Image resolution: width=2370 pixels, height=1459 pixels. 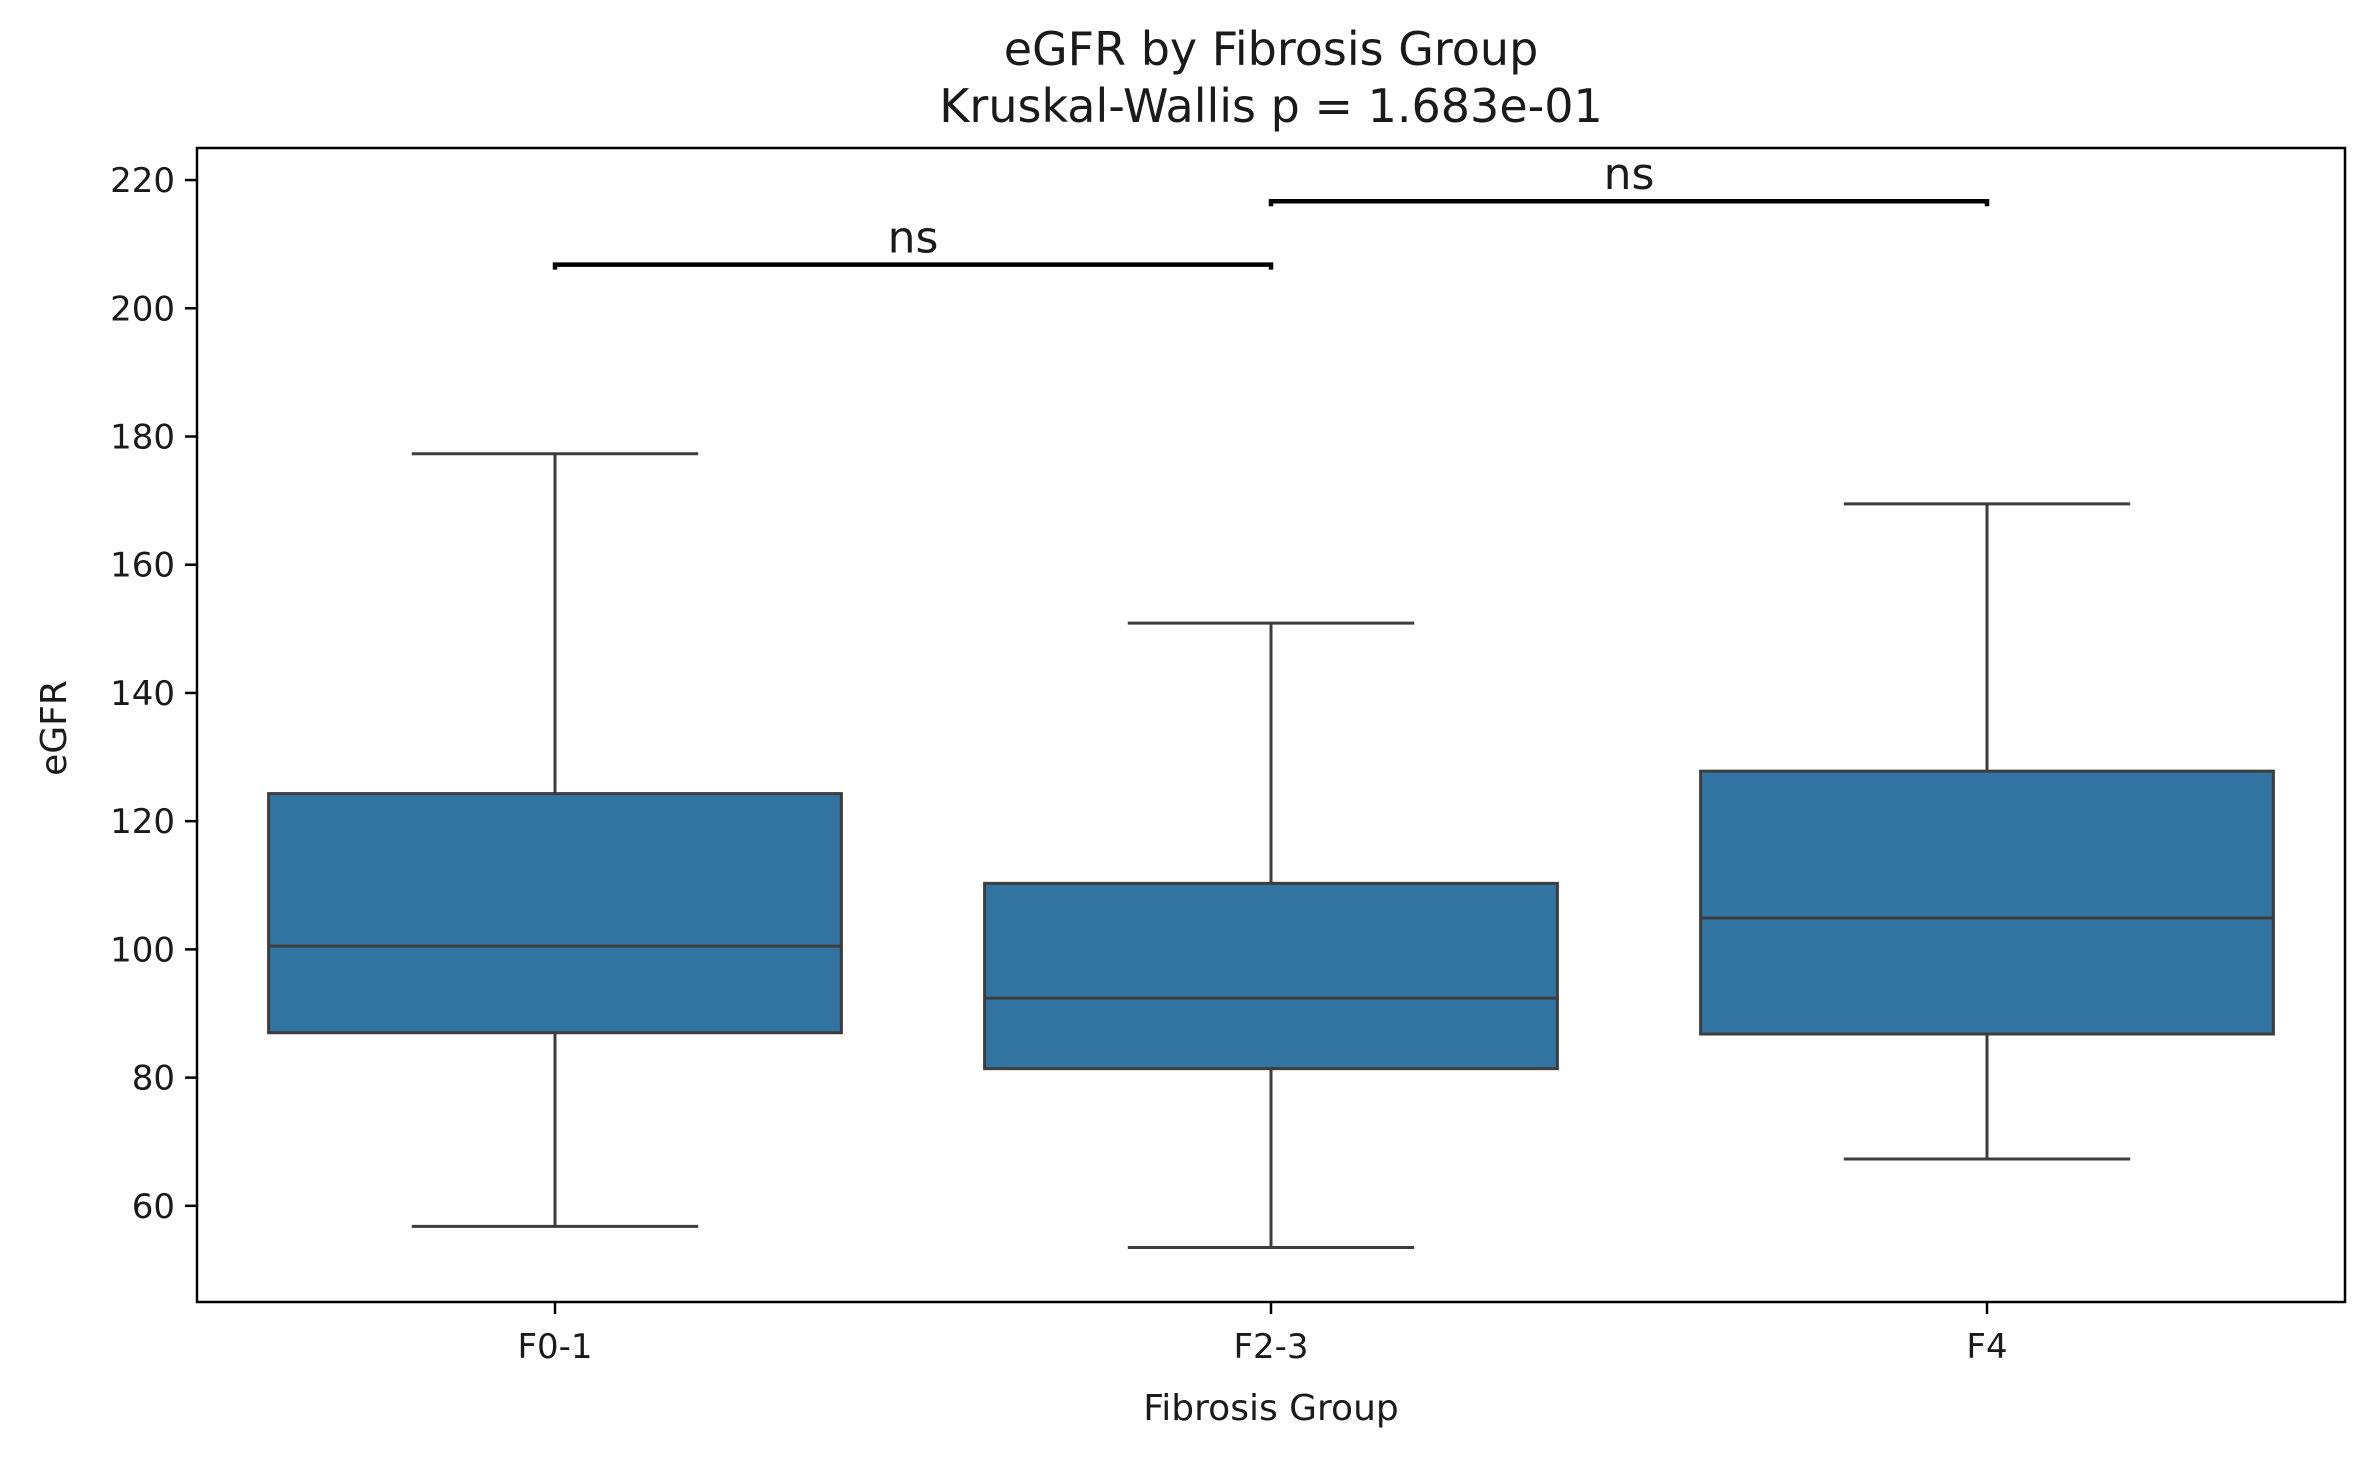 I want to click on y-tick-label: 80, so click(x=153, y=1079).